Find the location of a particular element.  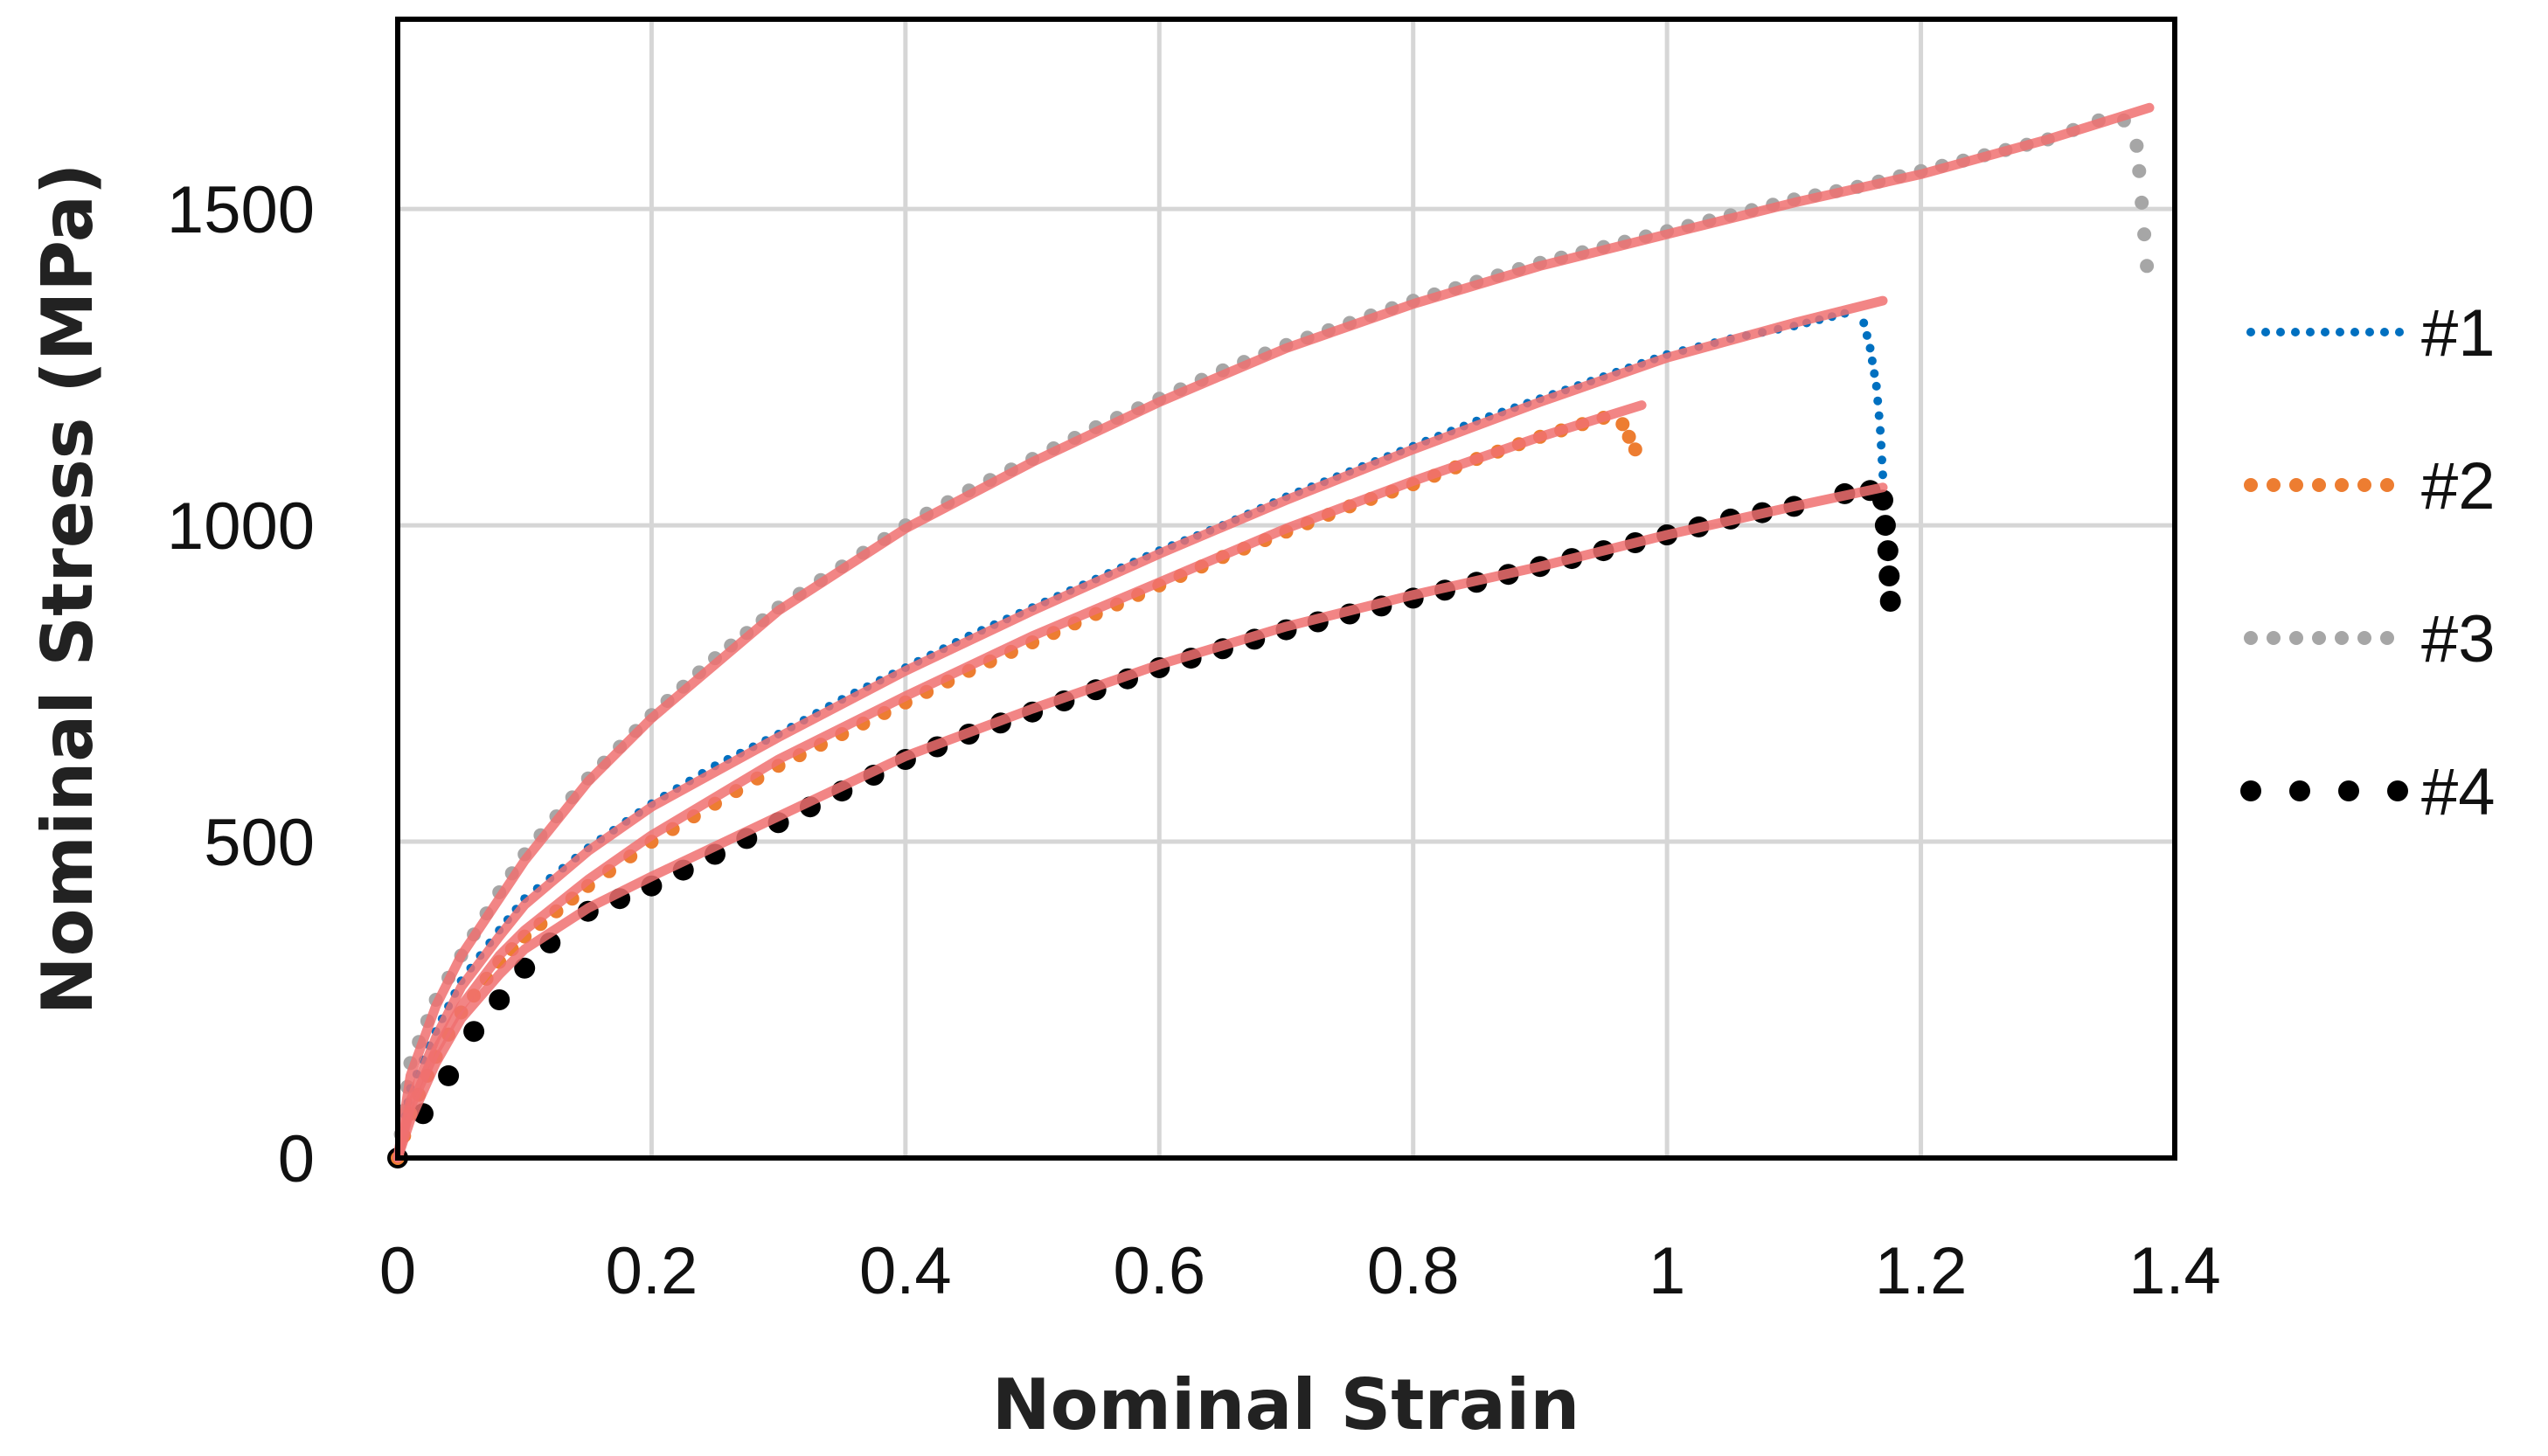

x-tick-label: 0.6 is located at coordinates (1159, 1271).